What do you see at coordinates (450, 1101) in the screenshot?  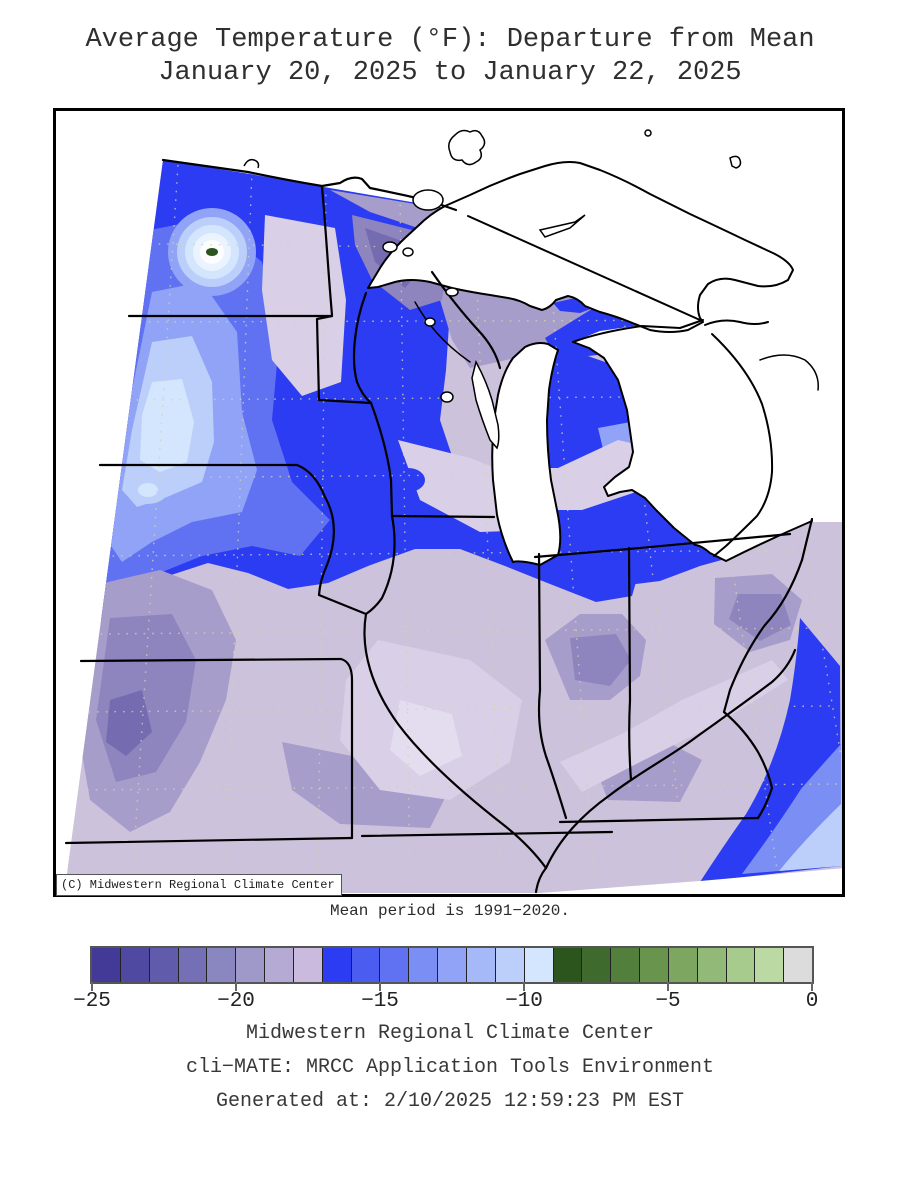 I see `footer-generated-at: Generated at: 2/10/2025 12:59:23 PM EST` at bounding box center [450, 1101].